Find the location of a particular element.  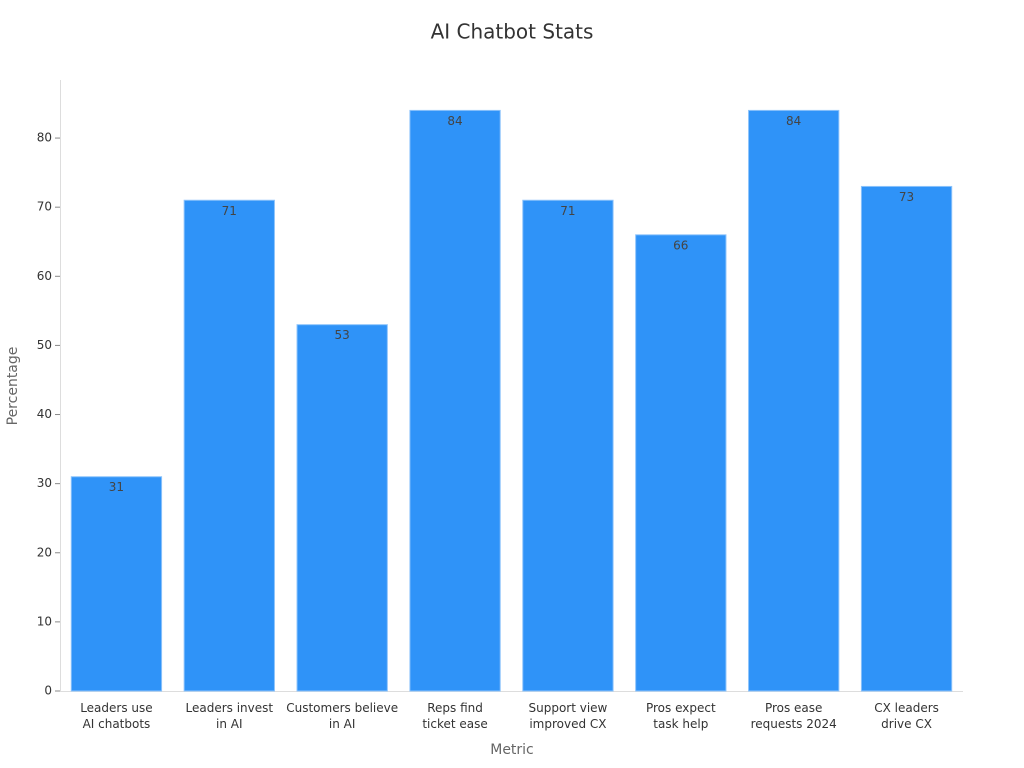

value-label: 73 is located at coordinates (906, 197).